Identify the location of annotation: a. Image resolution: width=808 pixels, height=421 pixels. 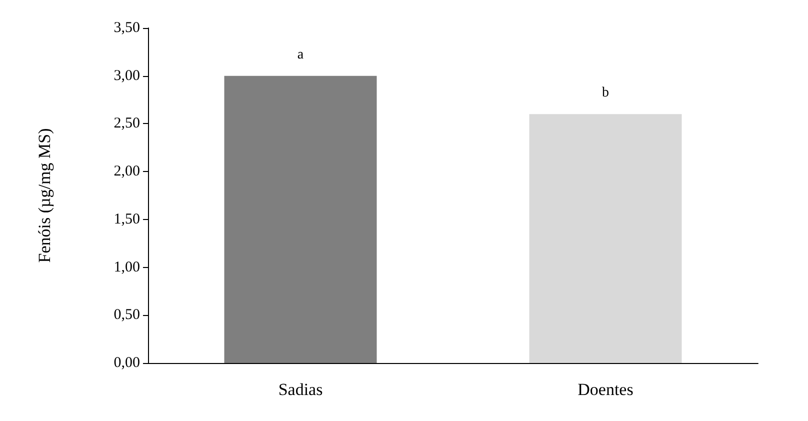
(300, 54).